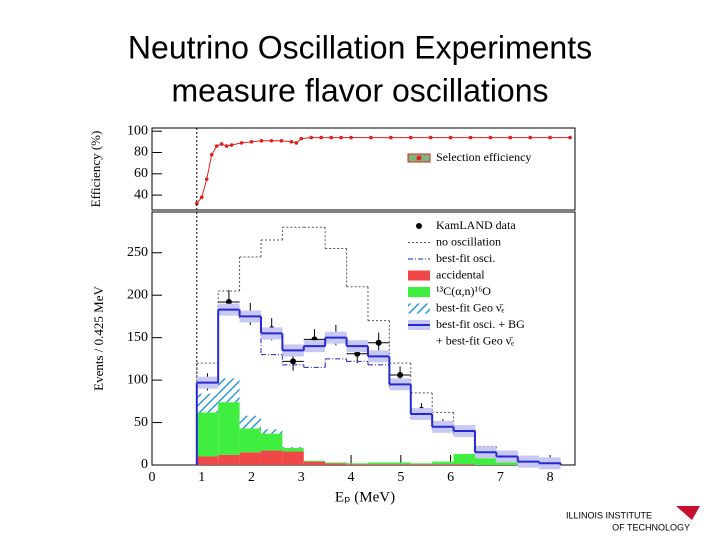 Image resolution: width=720 pixels, height=540 pixels. I want to click on y-axis-label: Events / 0.425 MeV, so click(98, 338).